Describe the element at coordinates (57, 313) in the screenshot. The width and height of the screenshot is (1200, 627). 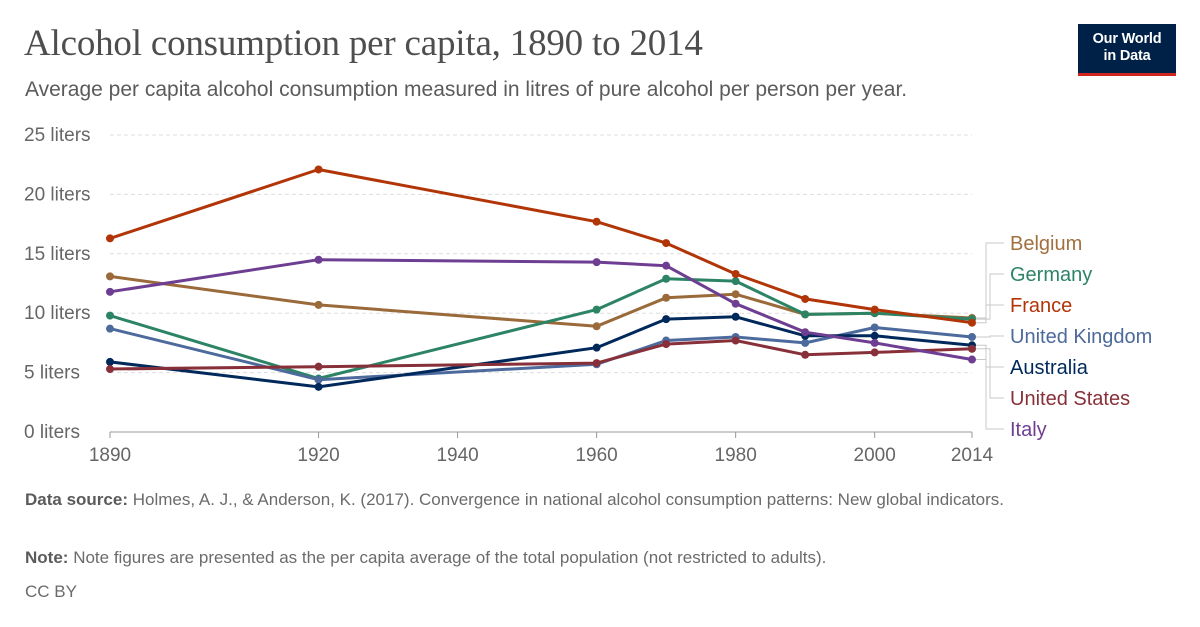
I see `y-tick-label: 10 liters` at that location.